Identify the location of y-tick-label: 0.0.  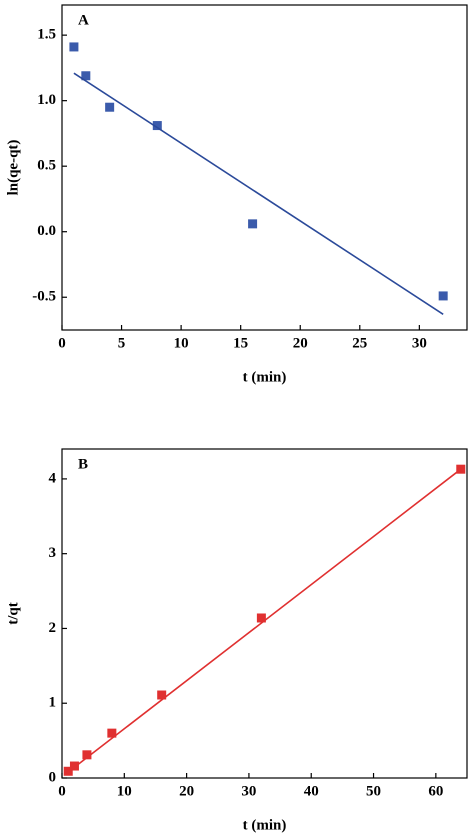
(46, 231).